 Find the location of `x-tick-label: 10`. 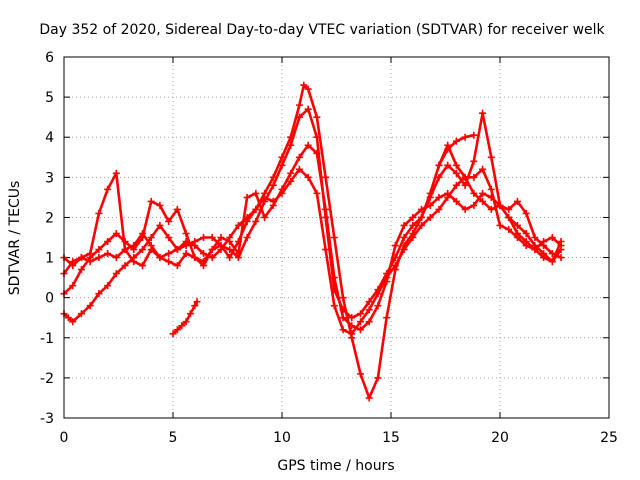

x-tick-label: 10 is located at coordinates (282, 438).